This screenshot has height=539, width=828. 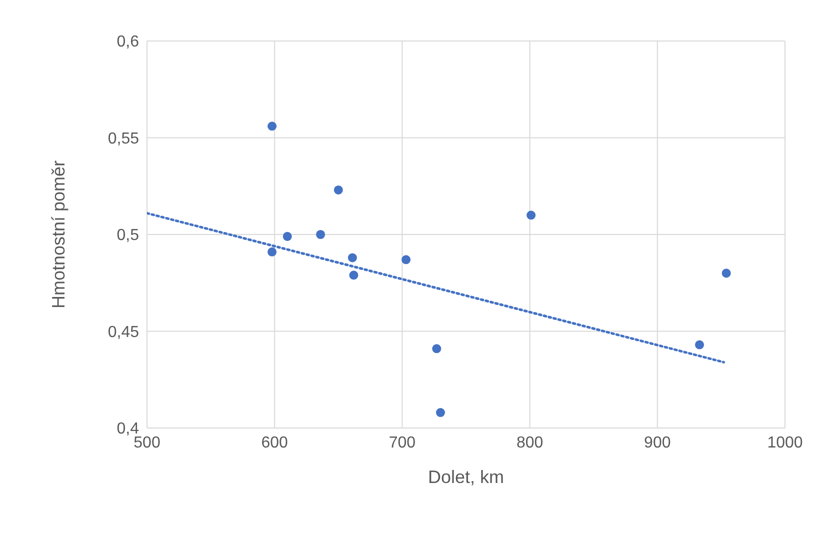 What do you see at coordinates (530, 443) in the screenshot?
I see `x-tick-label: 800` at bounding box center [530, 443].